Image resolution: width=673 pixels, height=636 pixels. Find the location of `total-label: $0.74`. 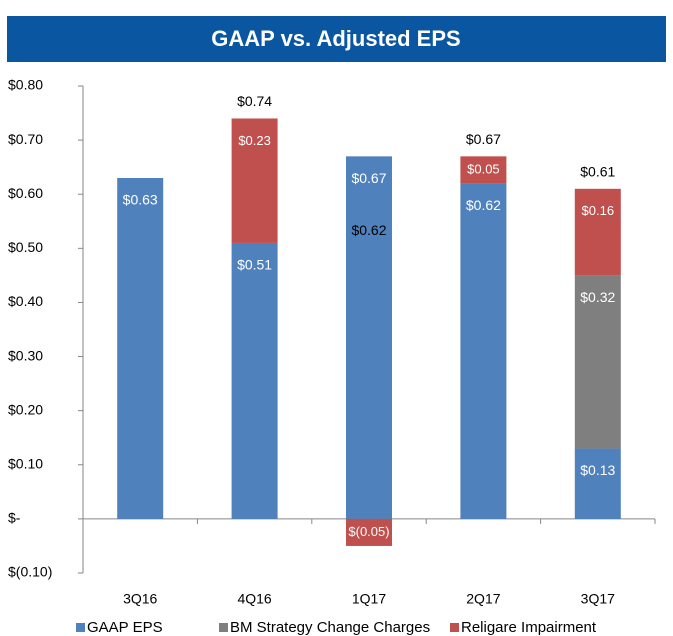

total-label: $0.74 is located at coordinates (254, 101).